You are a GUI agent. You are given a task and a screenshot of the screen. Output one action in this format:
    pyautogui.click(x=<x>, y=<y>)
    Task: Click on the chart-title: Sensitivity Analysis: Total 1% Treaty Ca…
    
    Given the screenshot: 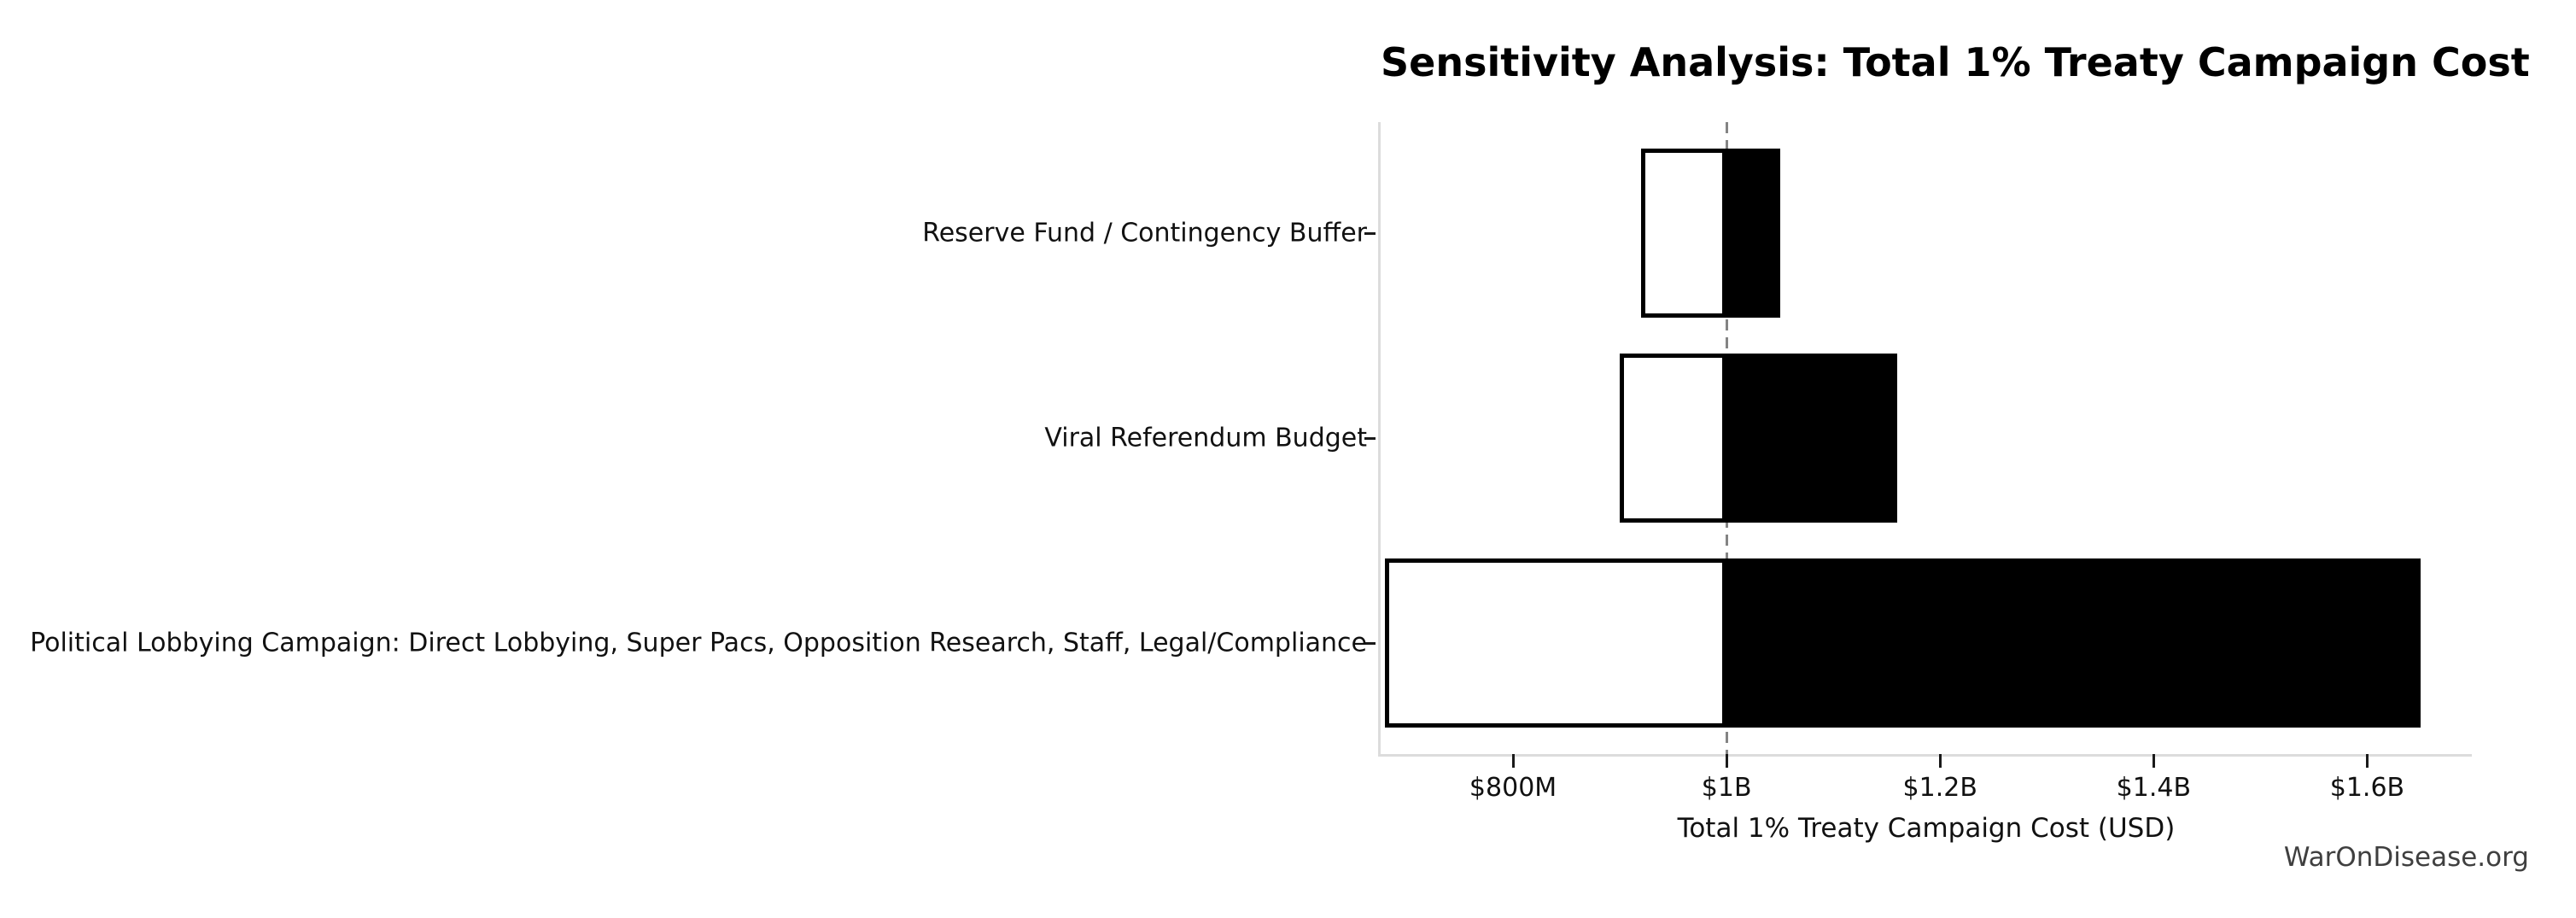 What is the action you would take?
    pyautogui.click(x=1955, y=62)
    